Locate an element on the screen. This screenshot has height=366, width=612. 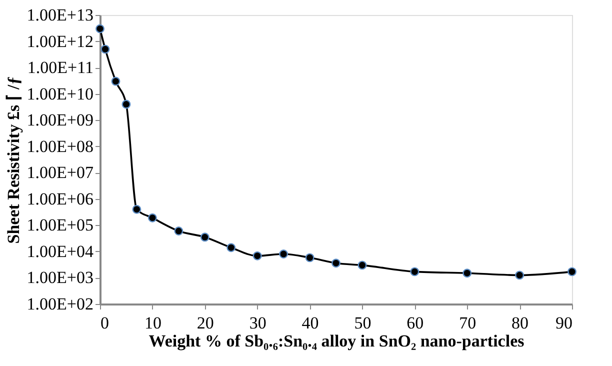
y-axis-title: Sheet Resistivity £s ⌈ /ƒ is located at coordinates (13, 160).